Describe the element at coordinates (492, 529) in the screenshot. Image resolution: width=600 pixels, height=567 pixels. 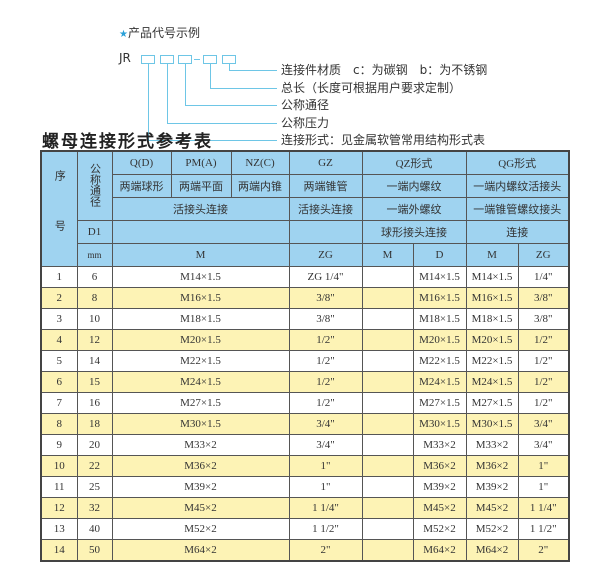
I see `cell-qg-m: M52×2` at that location.